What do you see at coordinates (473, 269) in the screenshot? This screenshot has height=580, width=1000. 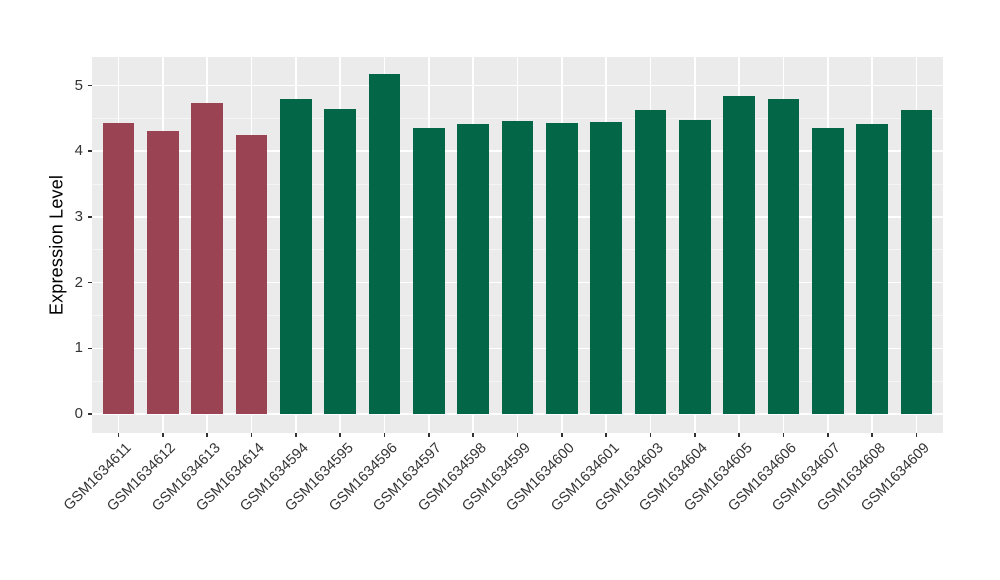 I see `bar-GSM1634598` at bounding box center [473, 269].